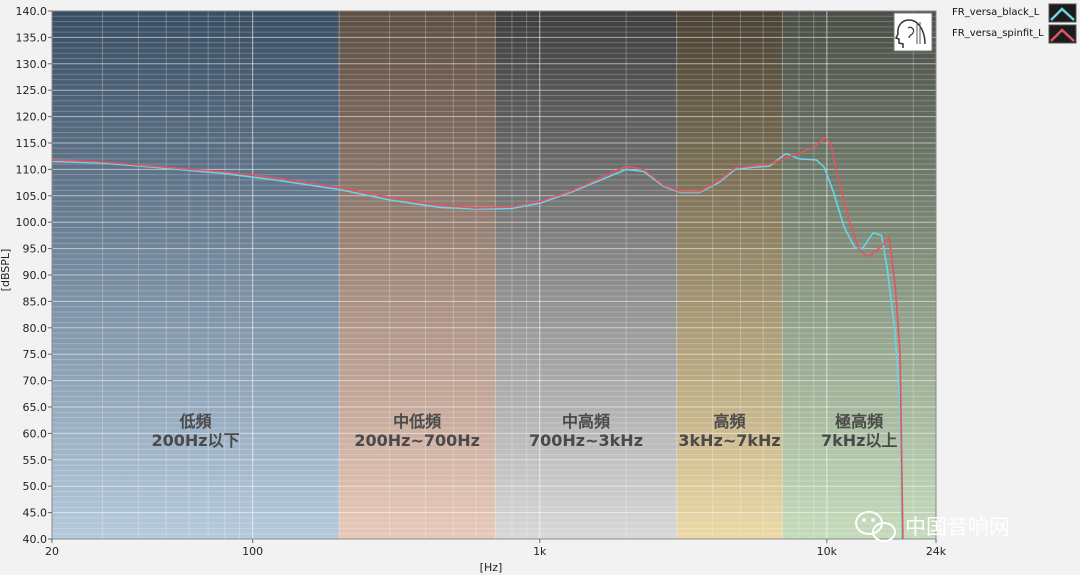 The width and height of the screenshot is (1080, 575). I want to click on watermark-text: 中国音响网, so click(957, 527).